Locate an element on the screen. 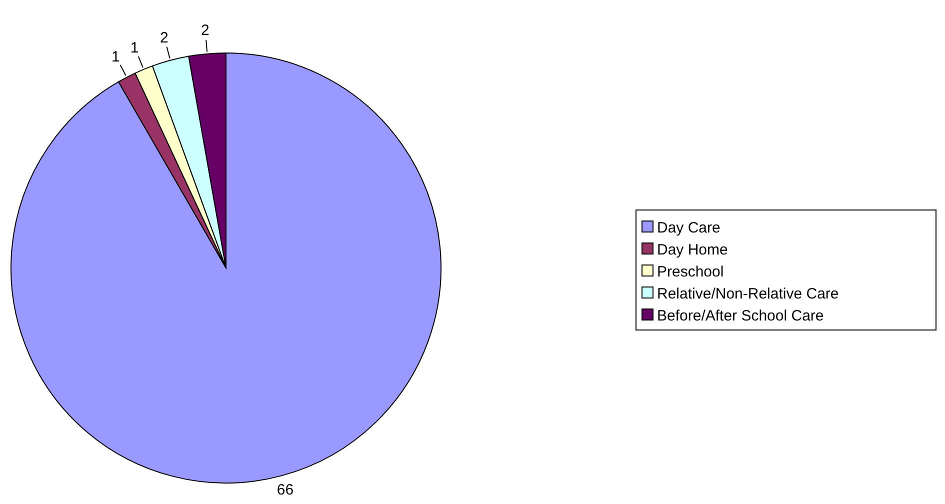 The width and height of the screenshot is (945, 504). legend-label: Preschool is located at coordinates (690, 271).